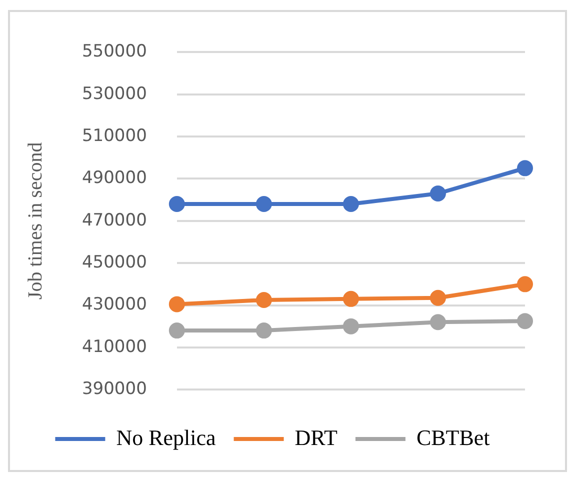 This screenshot has height=486, width=577. Describe the element at coordinates (114, 346) in the screenshot. I see `y-tick-label: 410000` at that location.